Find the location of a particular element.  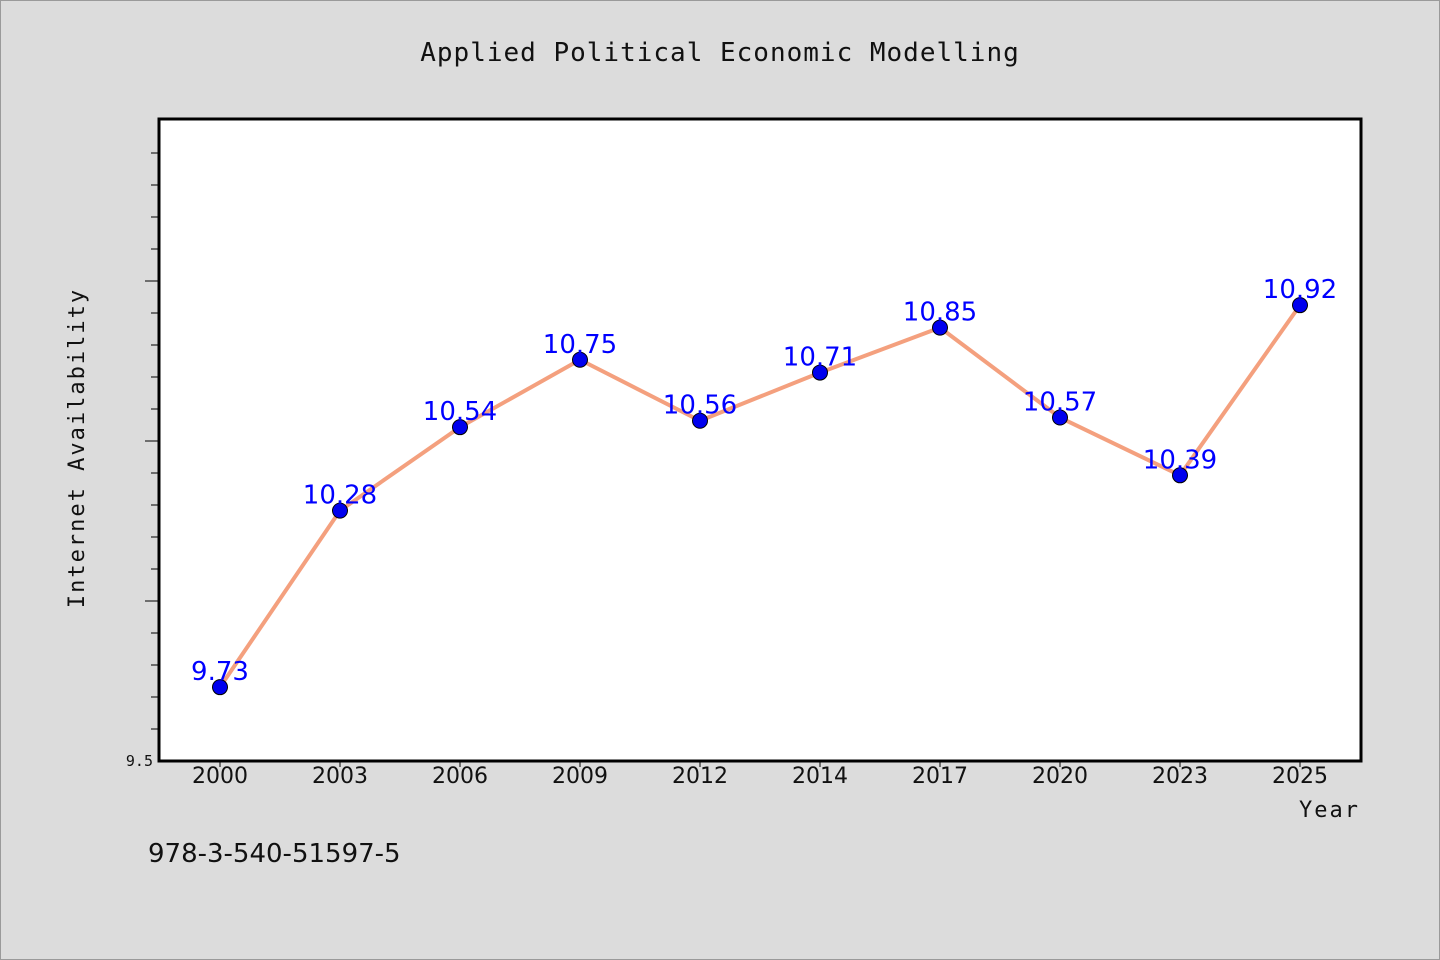

x-tick-label: 2014 is located at coordinates (820, 776).